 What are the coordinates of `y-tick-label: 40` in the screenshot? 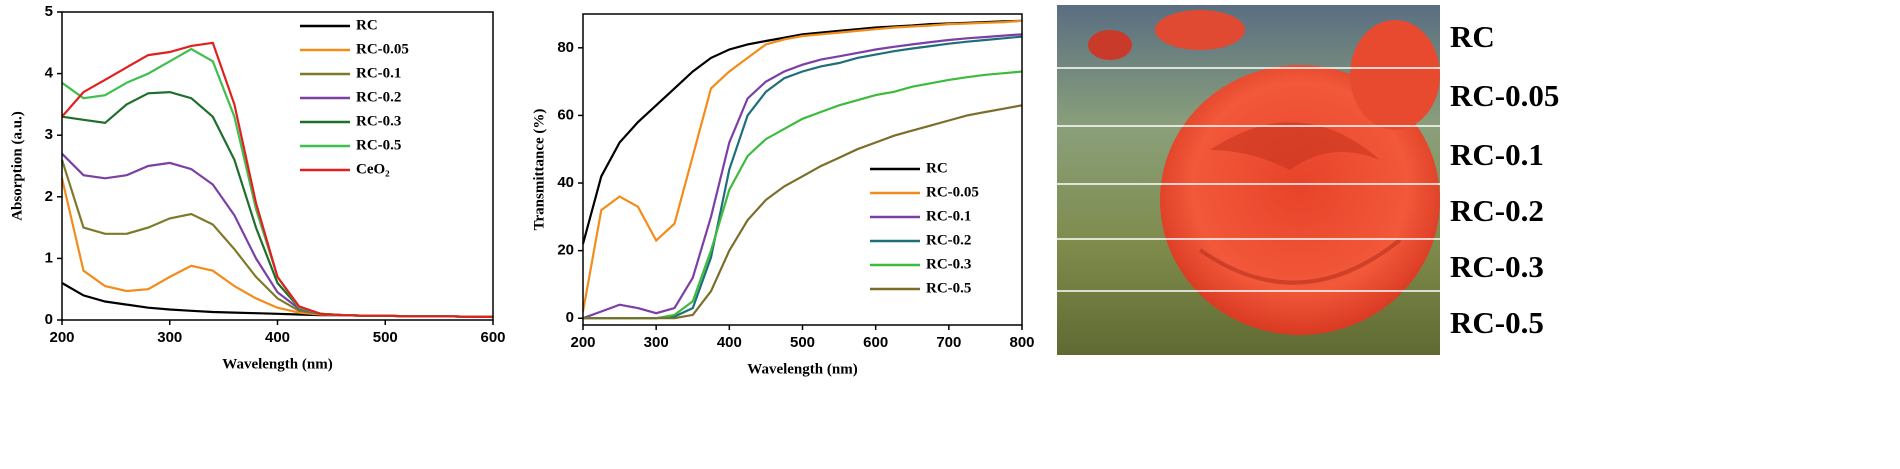 It's located at (565, 182).